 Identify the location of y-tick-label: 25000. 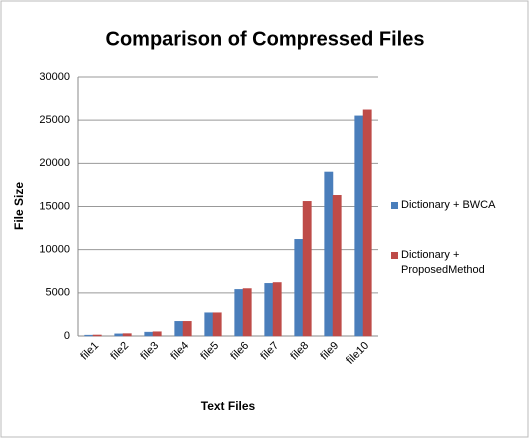
(54, 120).